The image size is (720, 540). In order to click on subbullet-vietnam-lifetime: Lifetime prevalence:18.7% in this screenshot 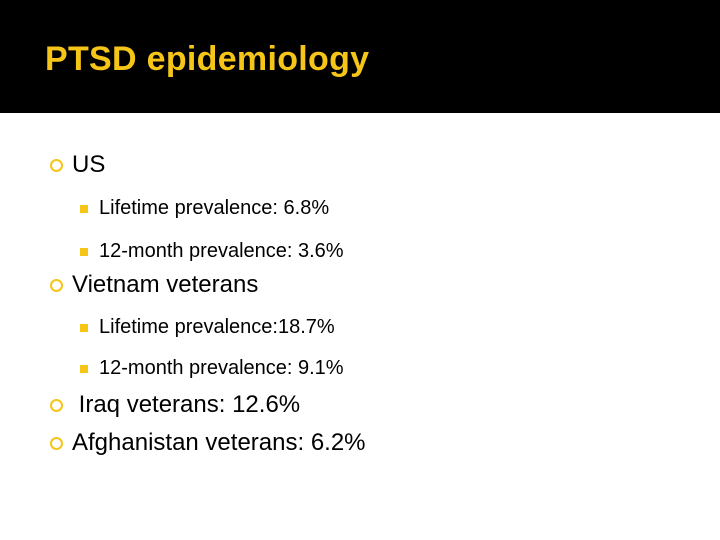, I will do `click(207, 327)`.